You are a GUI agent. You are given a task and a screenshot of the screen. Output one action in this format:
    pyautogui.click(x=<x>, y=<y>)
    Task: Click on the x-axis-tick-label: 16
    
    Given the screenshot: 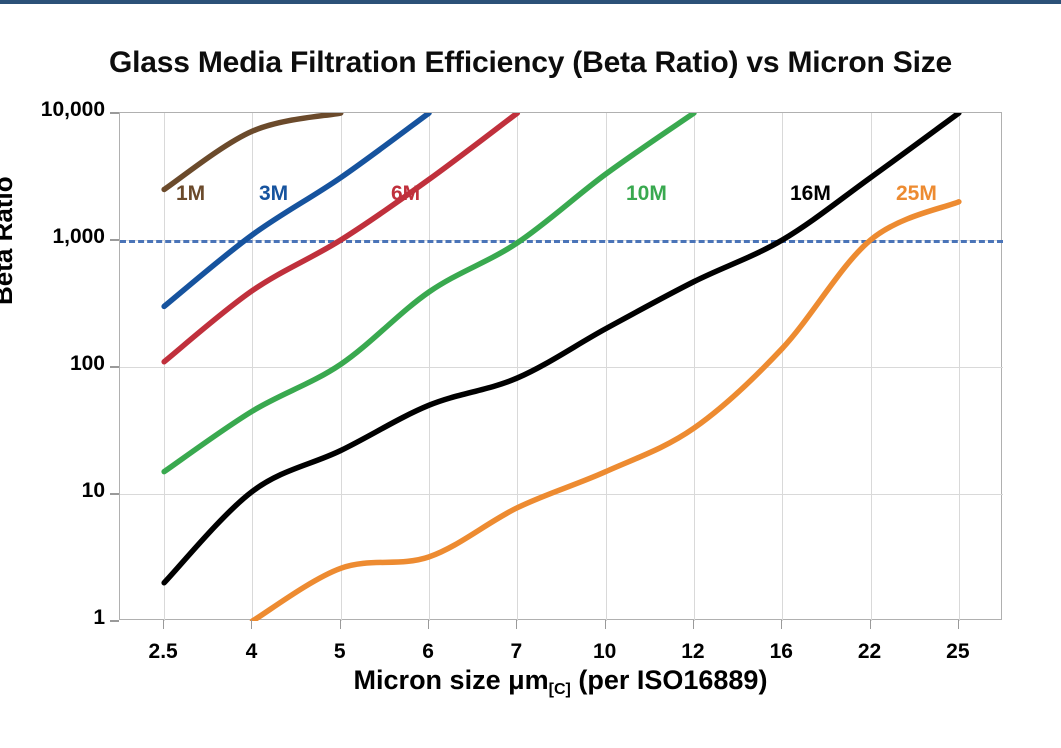 What is the action you would take?
    pyautogui.click(x=781, y=651)
    